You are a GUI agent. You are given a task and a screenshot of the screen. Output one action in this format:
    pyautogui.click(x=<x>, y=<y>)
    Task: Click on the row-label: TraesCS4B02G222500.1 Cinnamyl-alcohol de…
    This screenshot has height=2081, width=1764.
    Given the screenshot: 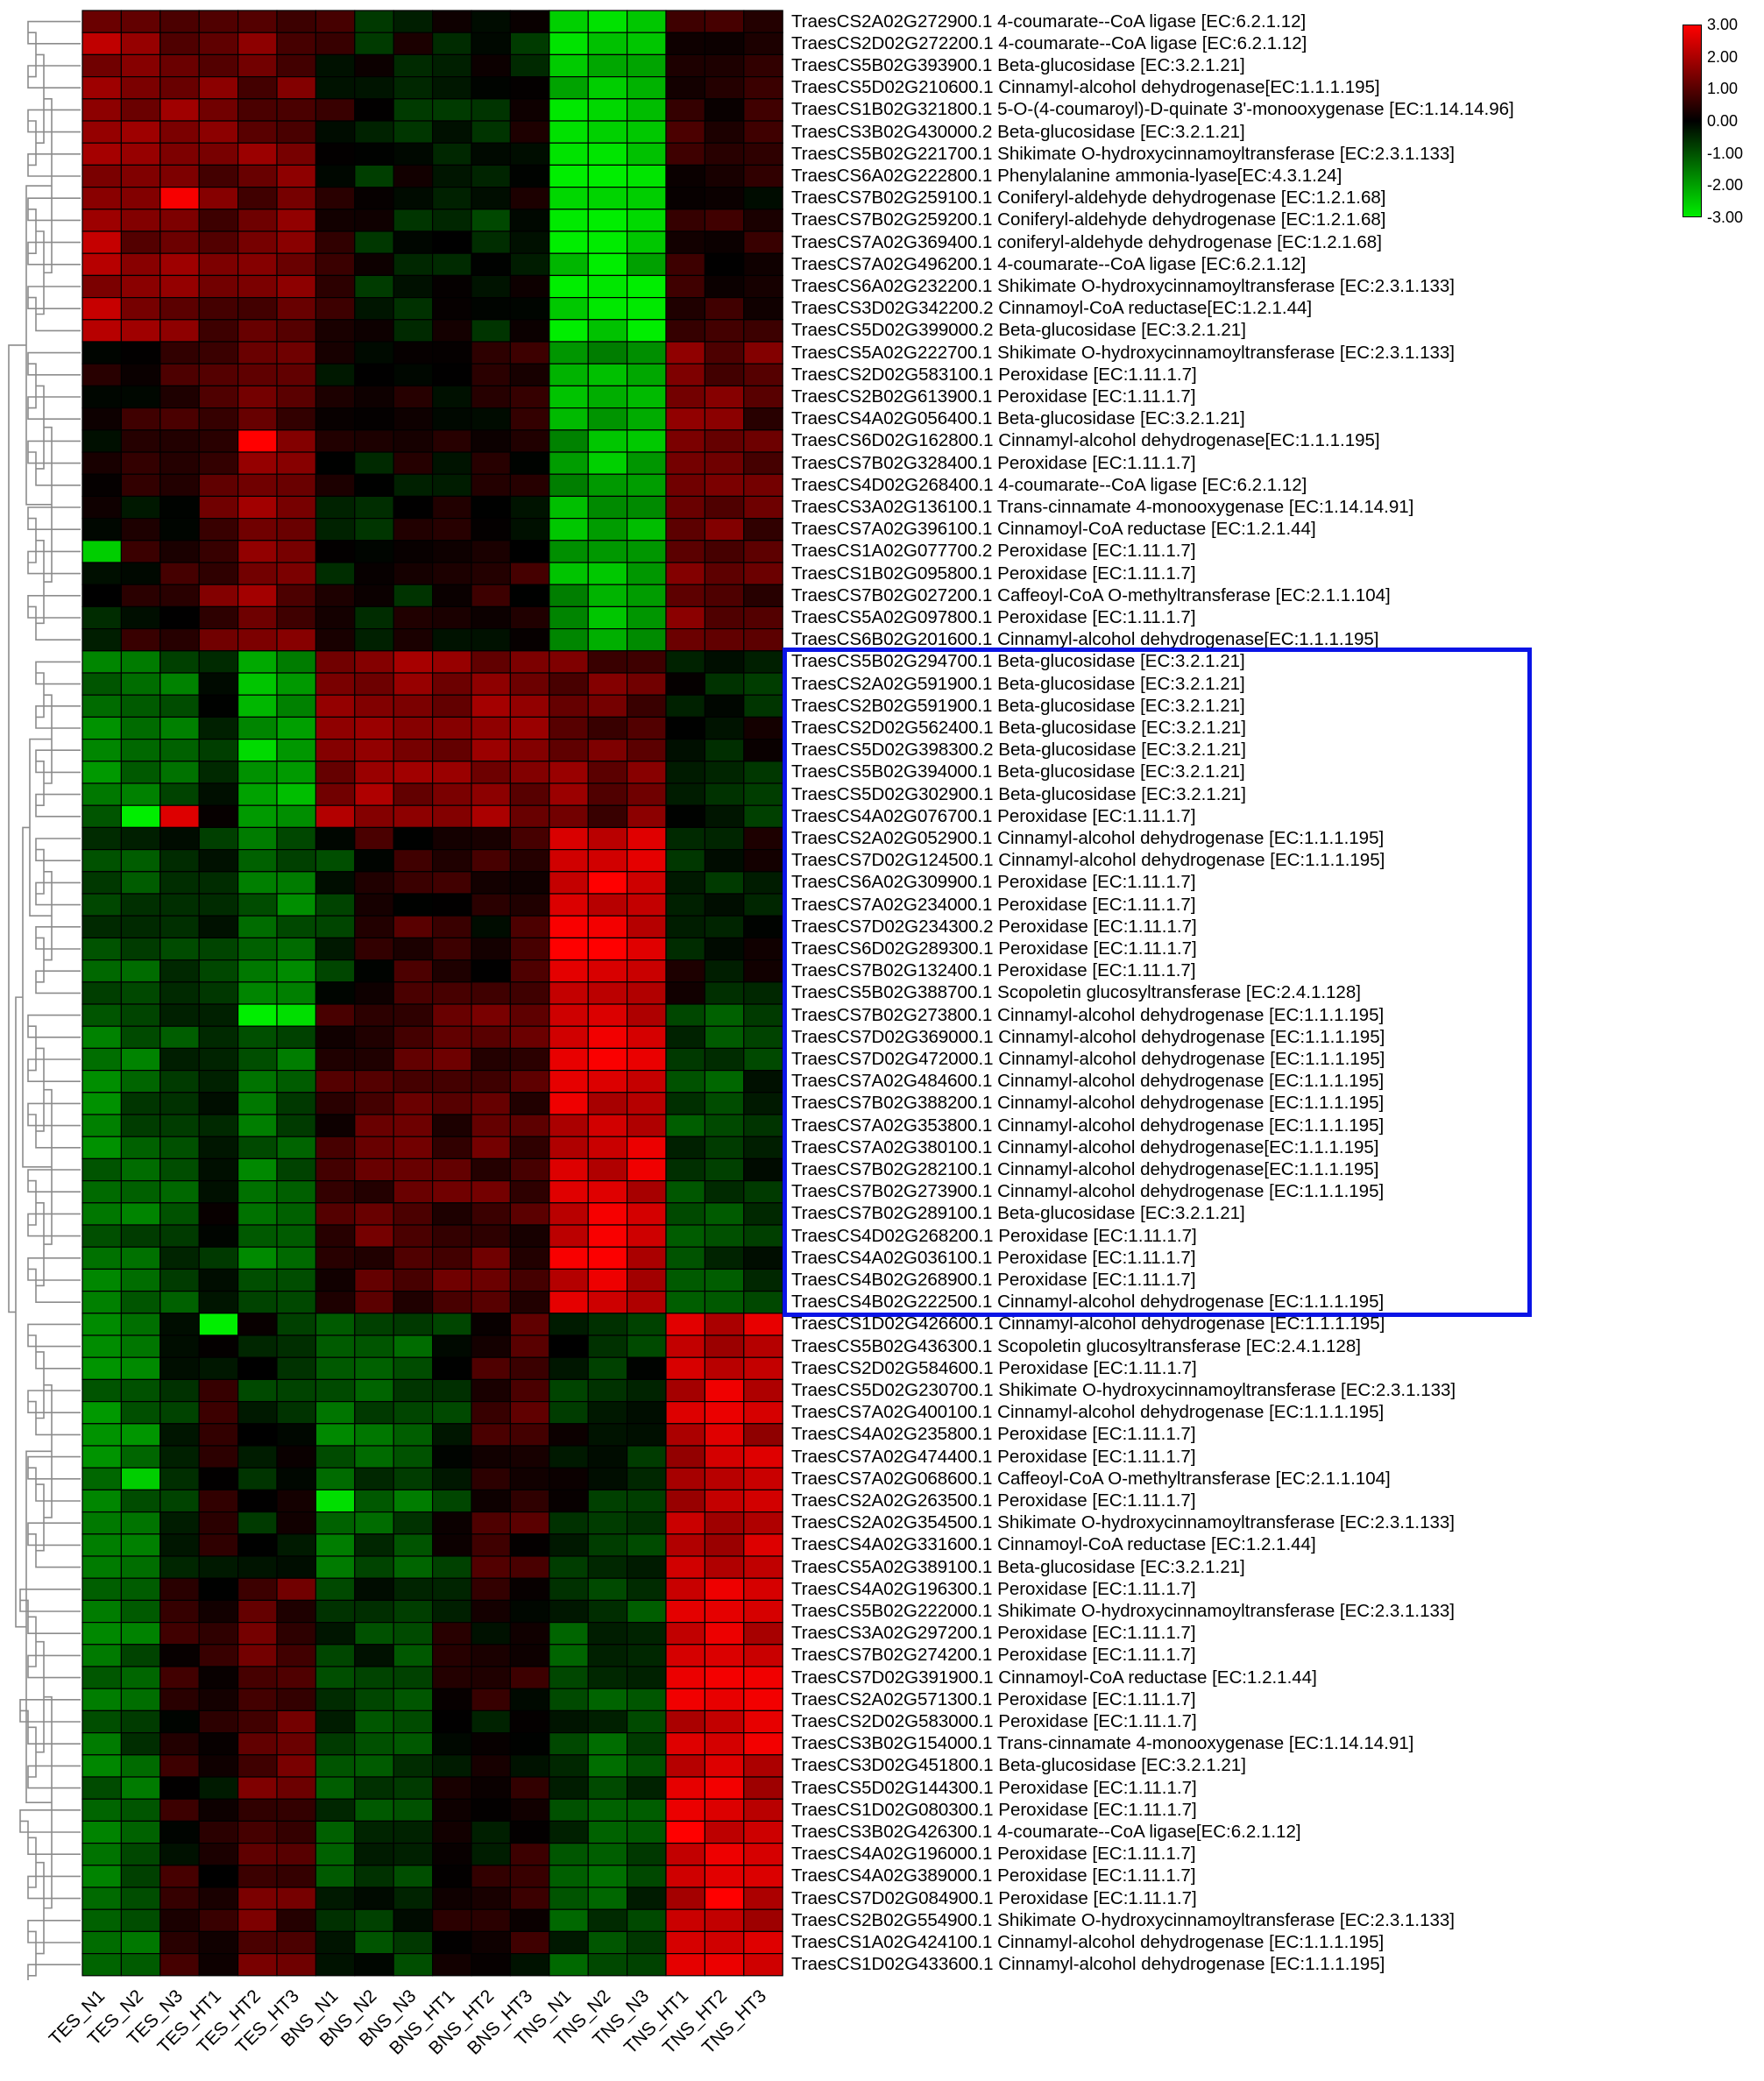 What is the action you would take?
    pyautogui.click(x=1088, y=1302)
    